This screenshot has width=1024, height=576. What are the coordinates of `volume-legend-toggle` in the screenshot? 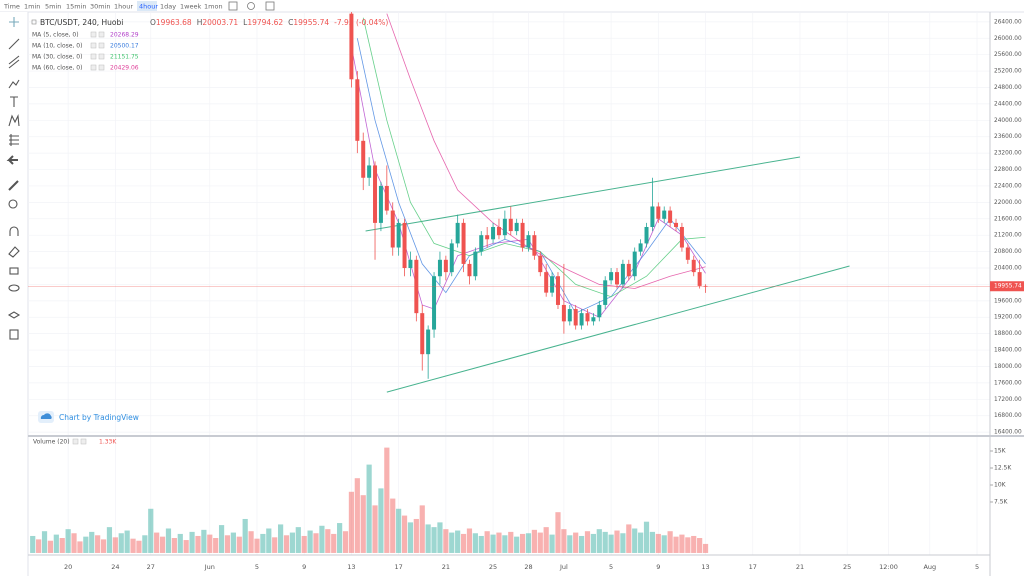 It's located at (75, 441).